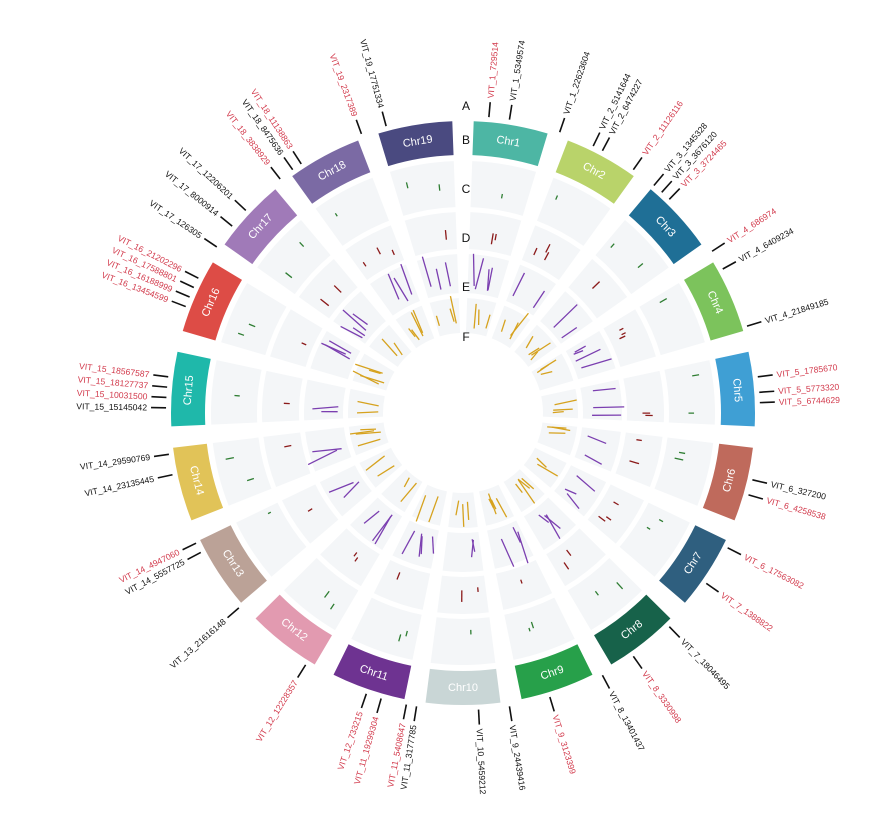 The image size is (889, 835). What do you see at coordinates (368, 429) in the screenshot?
I see `track-f-mark` at bounding box center [368, 429].